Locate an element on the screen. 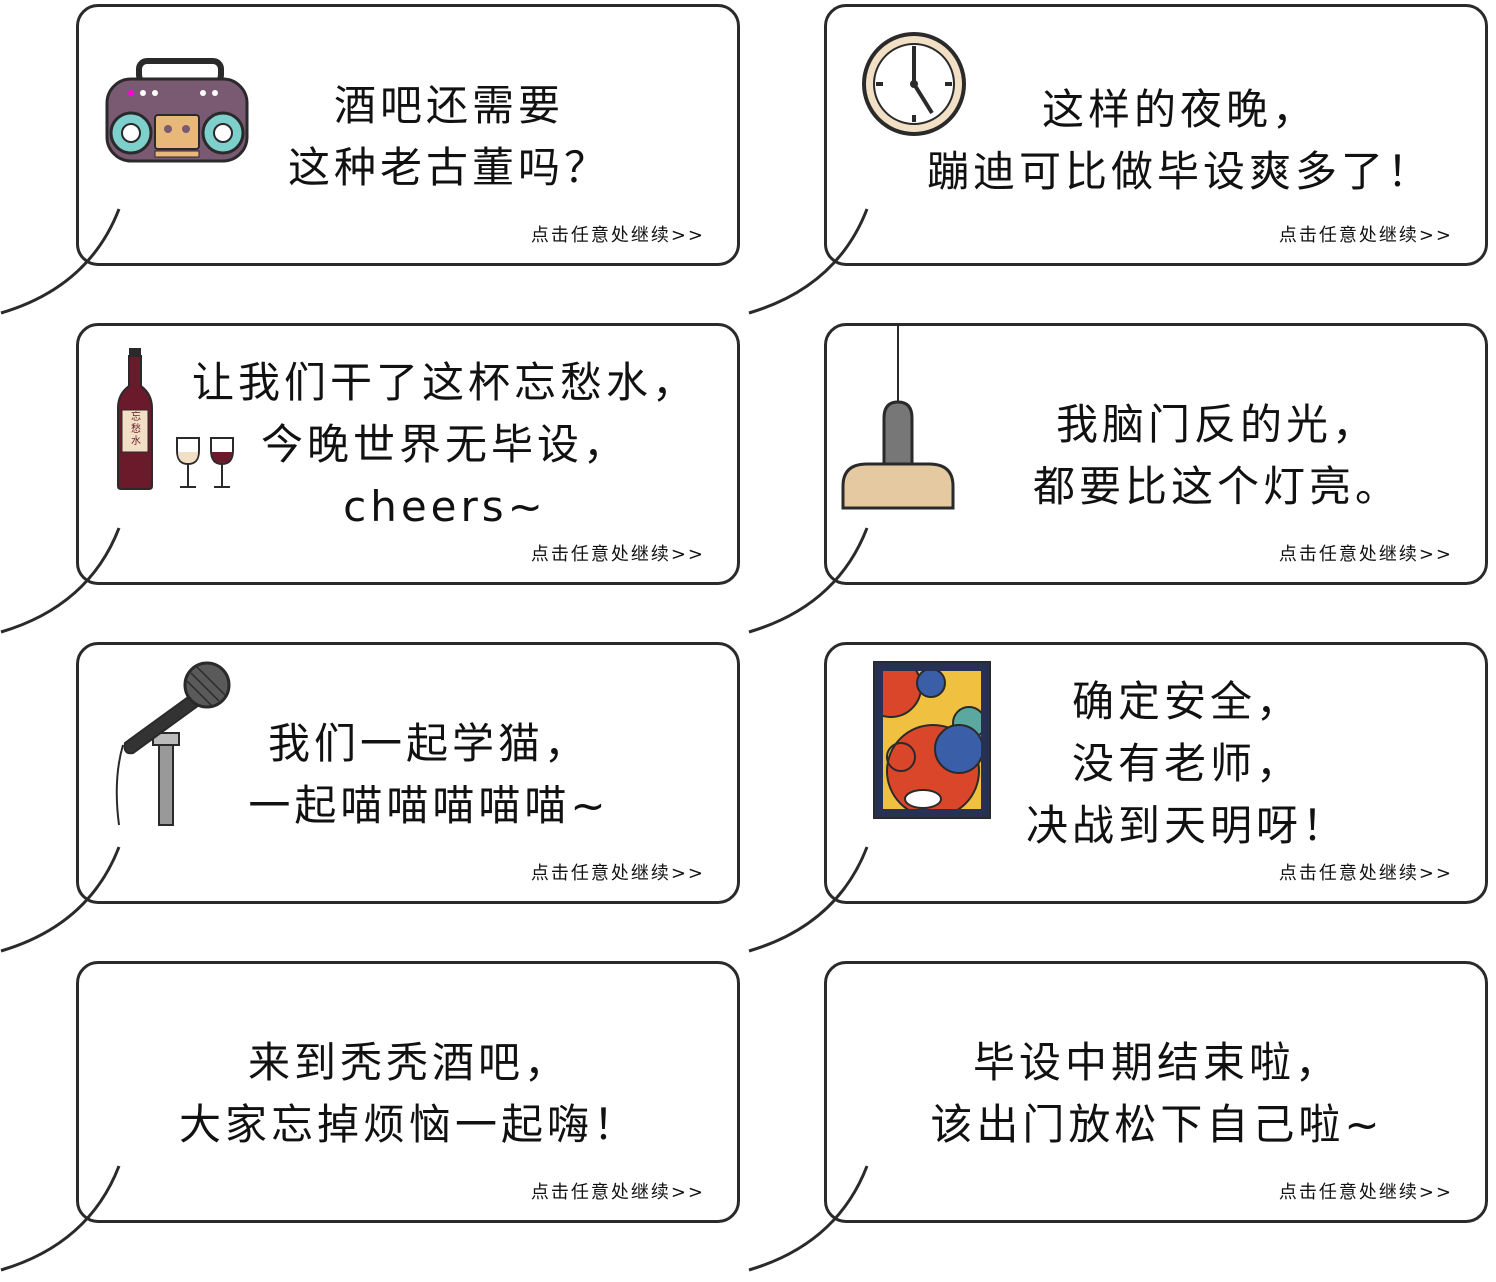 The height and width of the screenshot is (1282, 1496). microphone-icon is located at coordinates (173, 743).